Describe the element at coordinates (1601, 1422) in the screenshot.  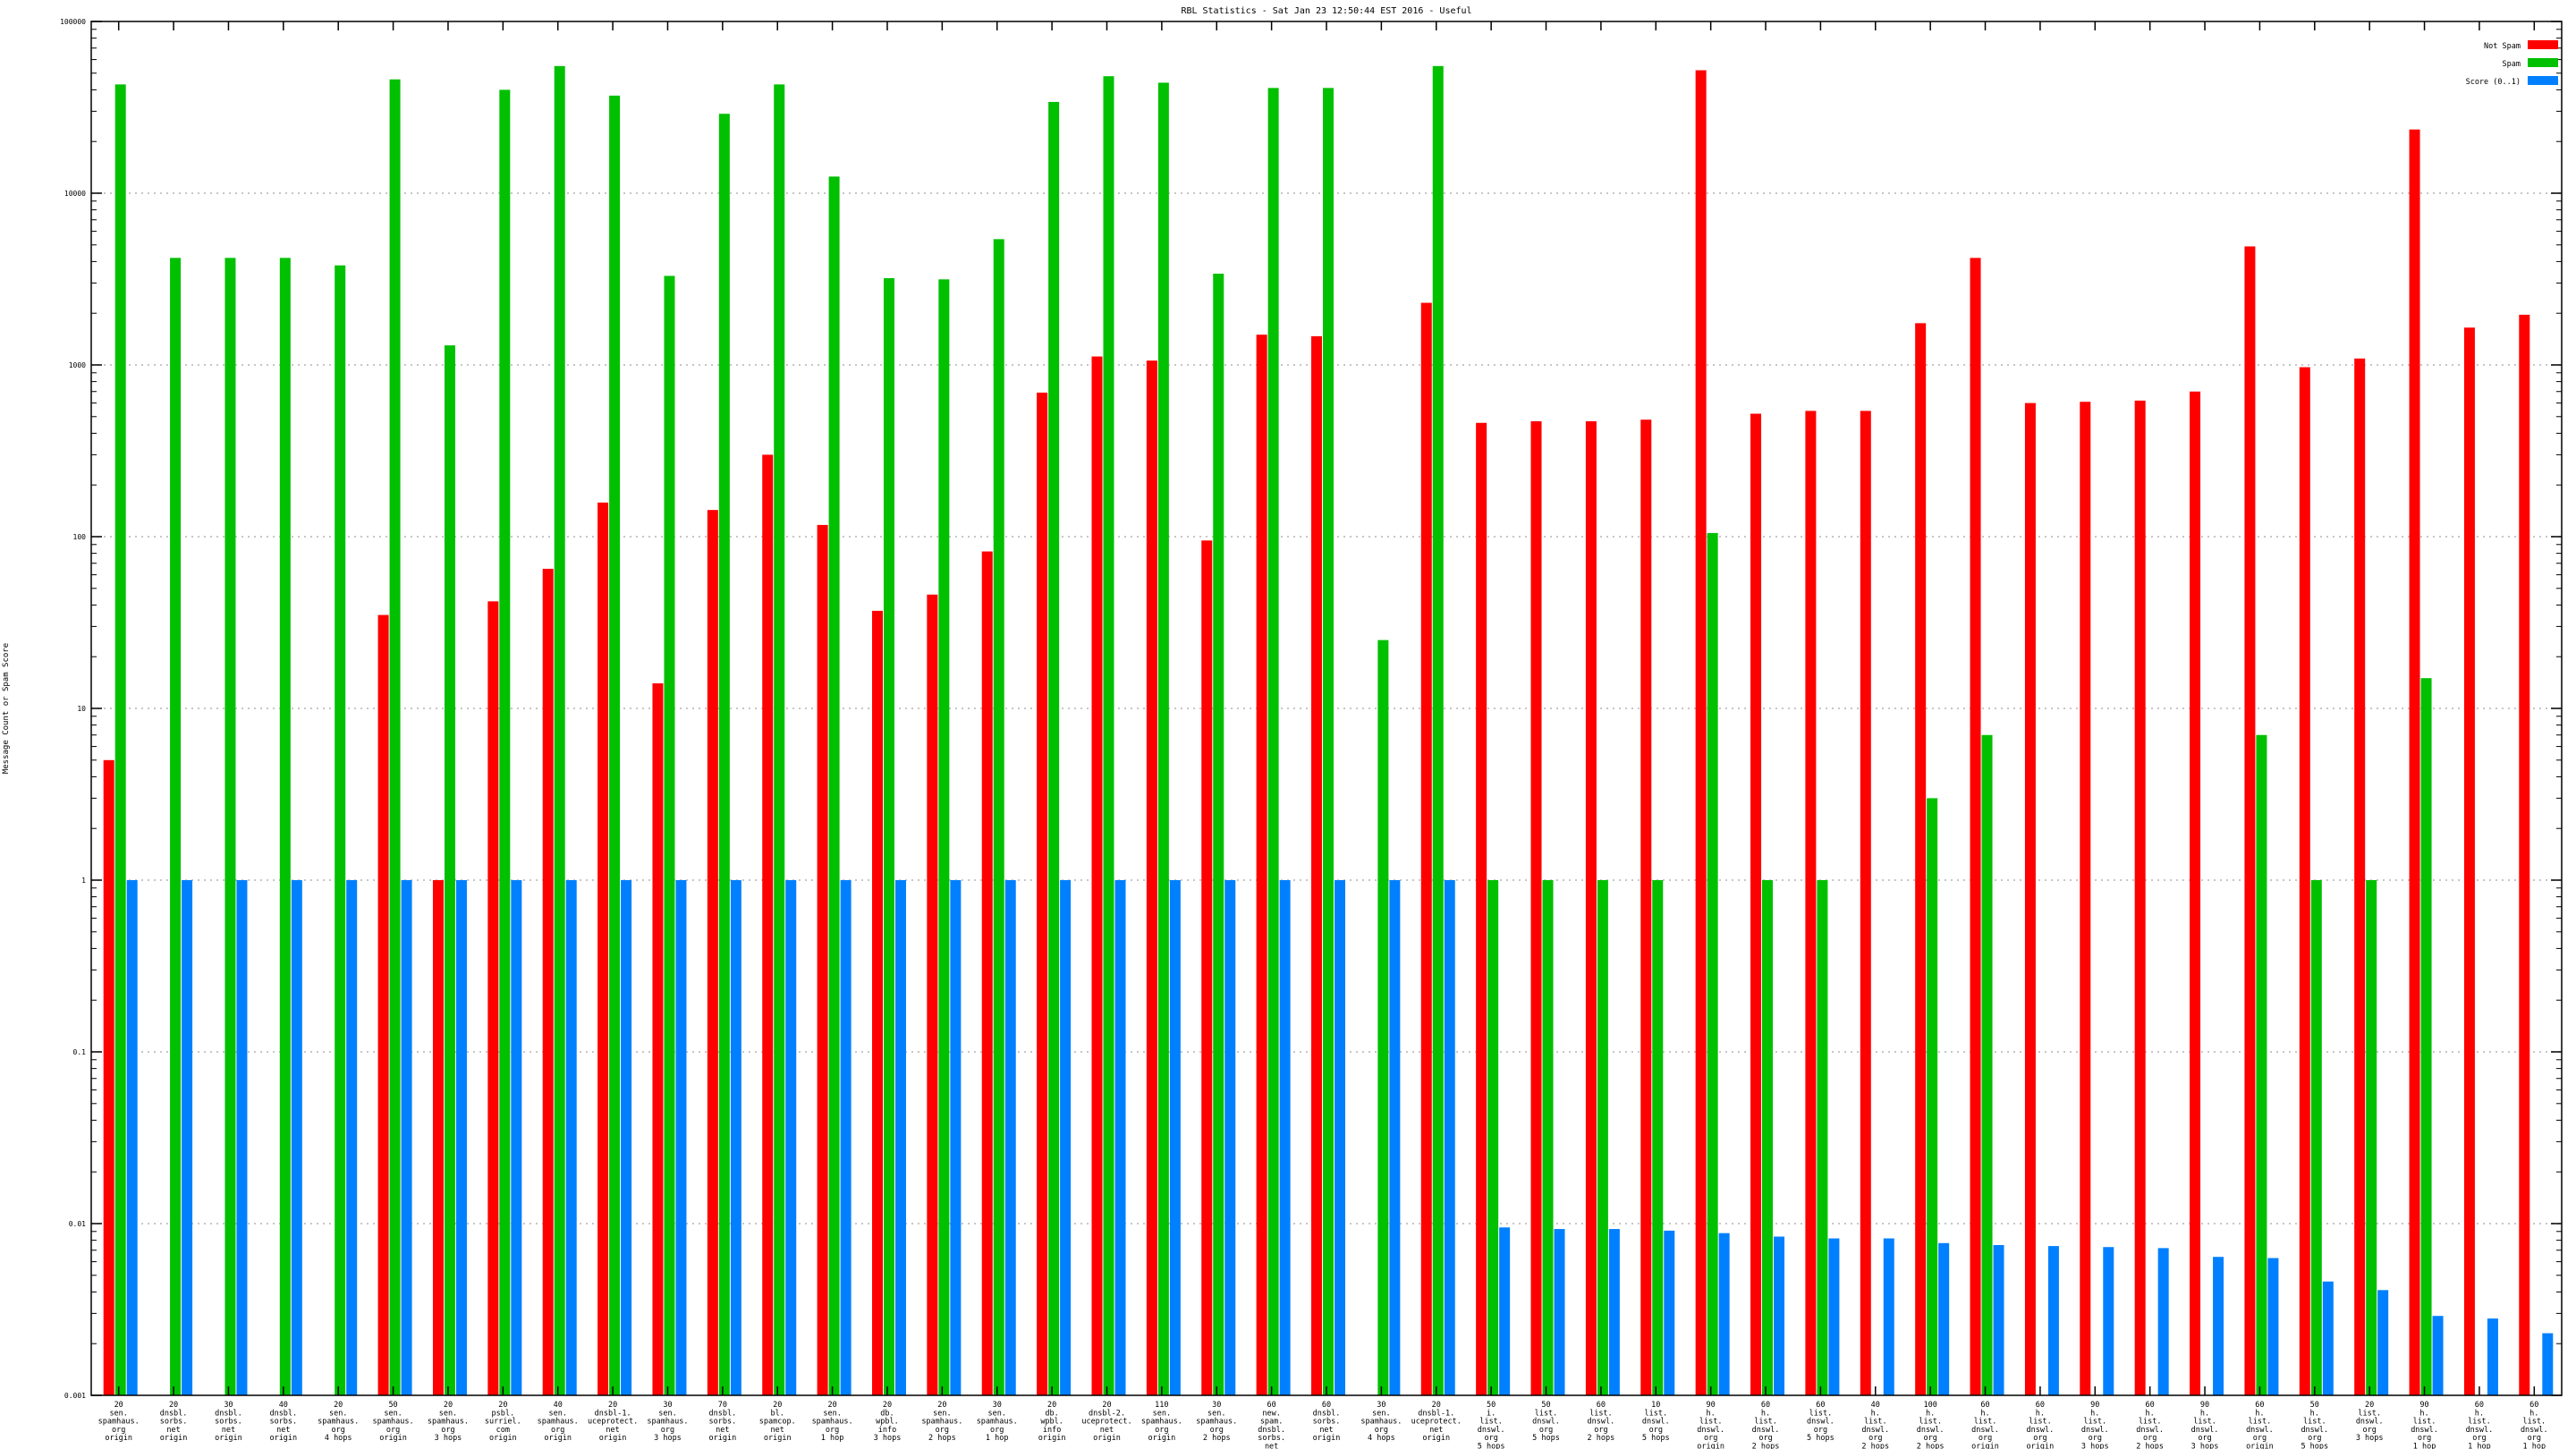
I see `x-tick-label: 60 list. dnswl. org 2 hops` at that location.